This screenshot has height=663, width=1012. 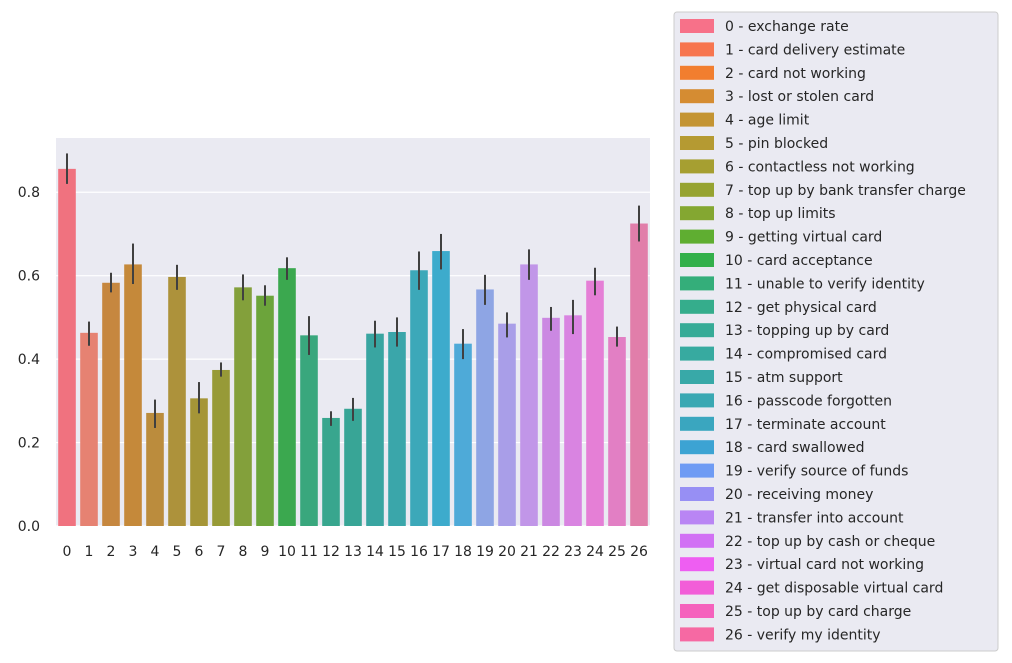 What do you see at coordinates (177, 552) in the screenshot?
I see `x-tick-label: 5` at bounding box center [177, 552].